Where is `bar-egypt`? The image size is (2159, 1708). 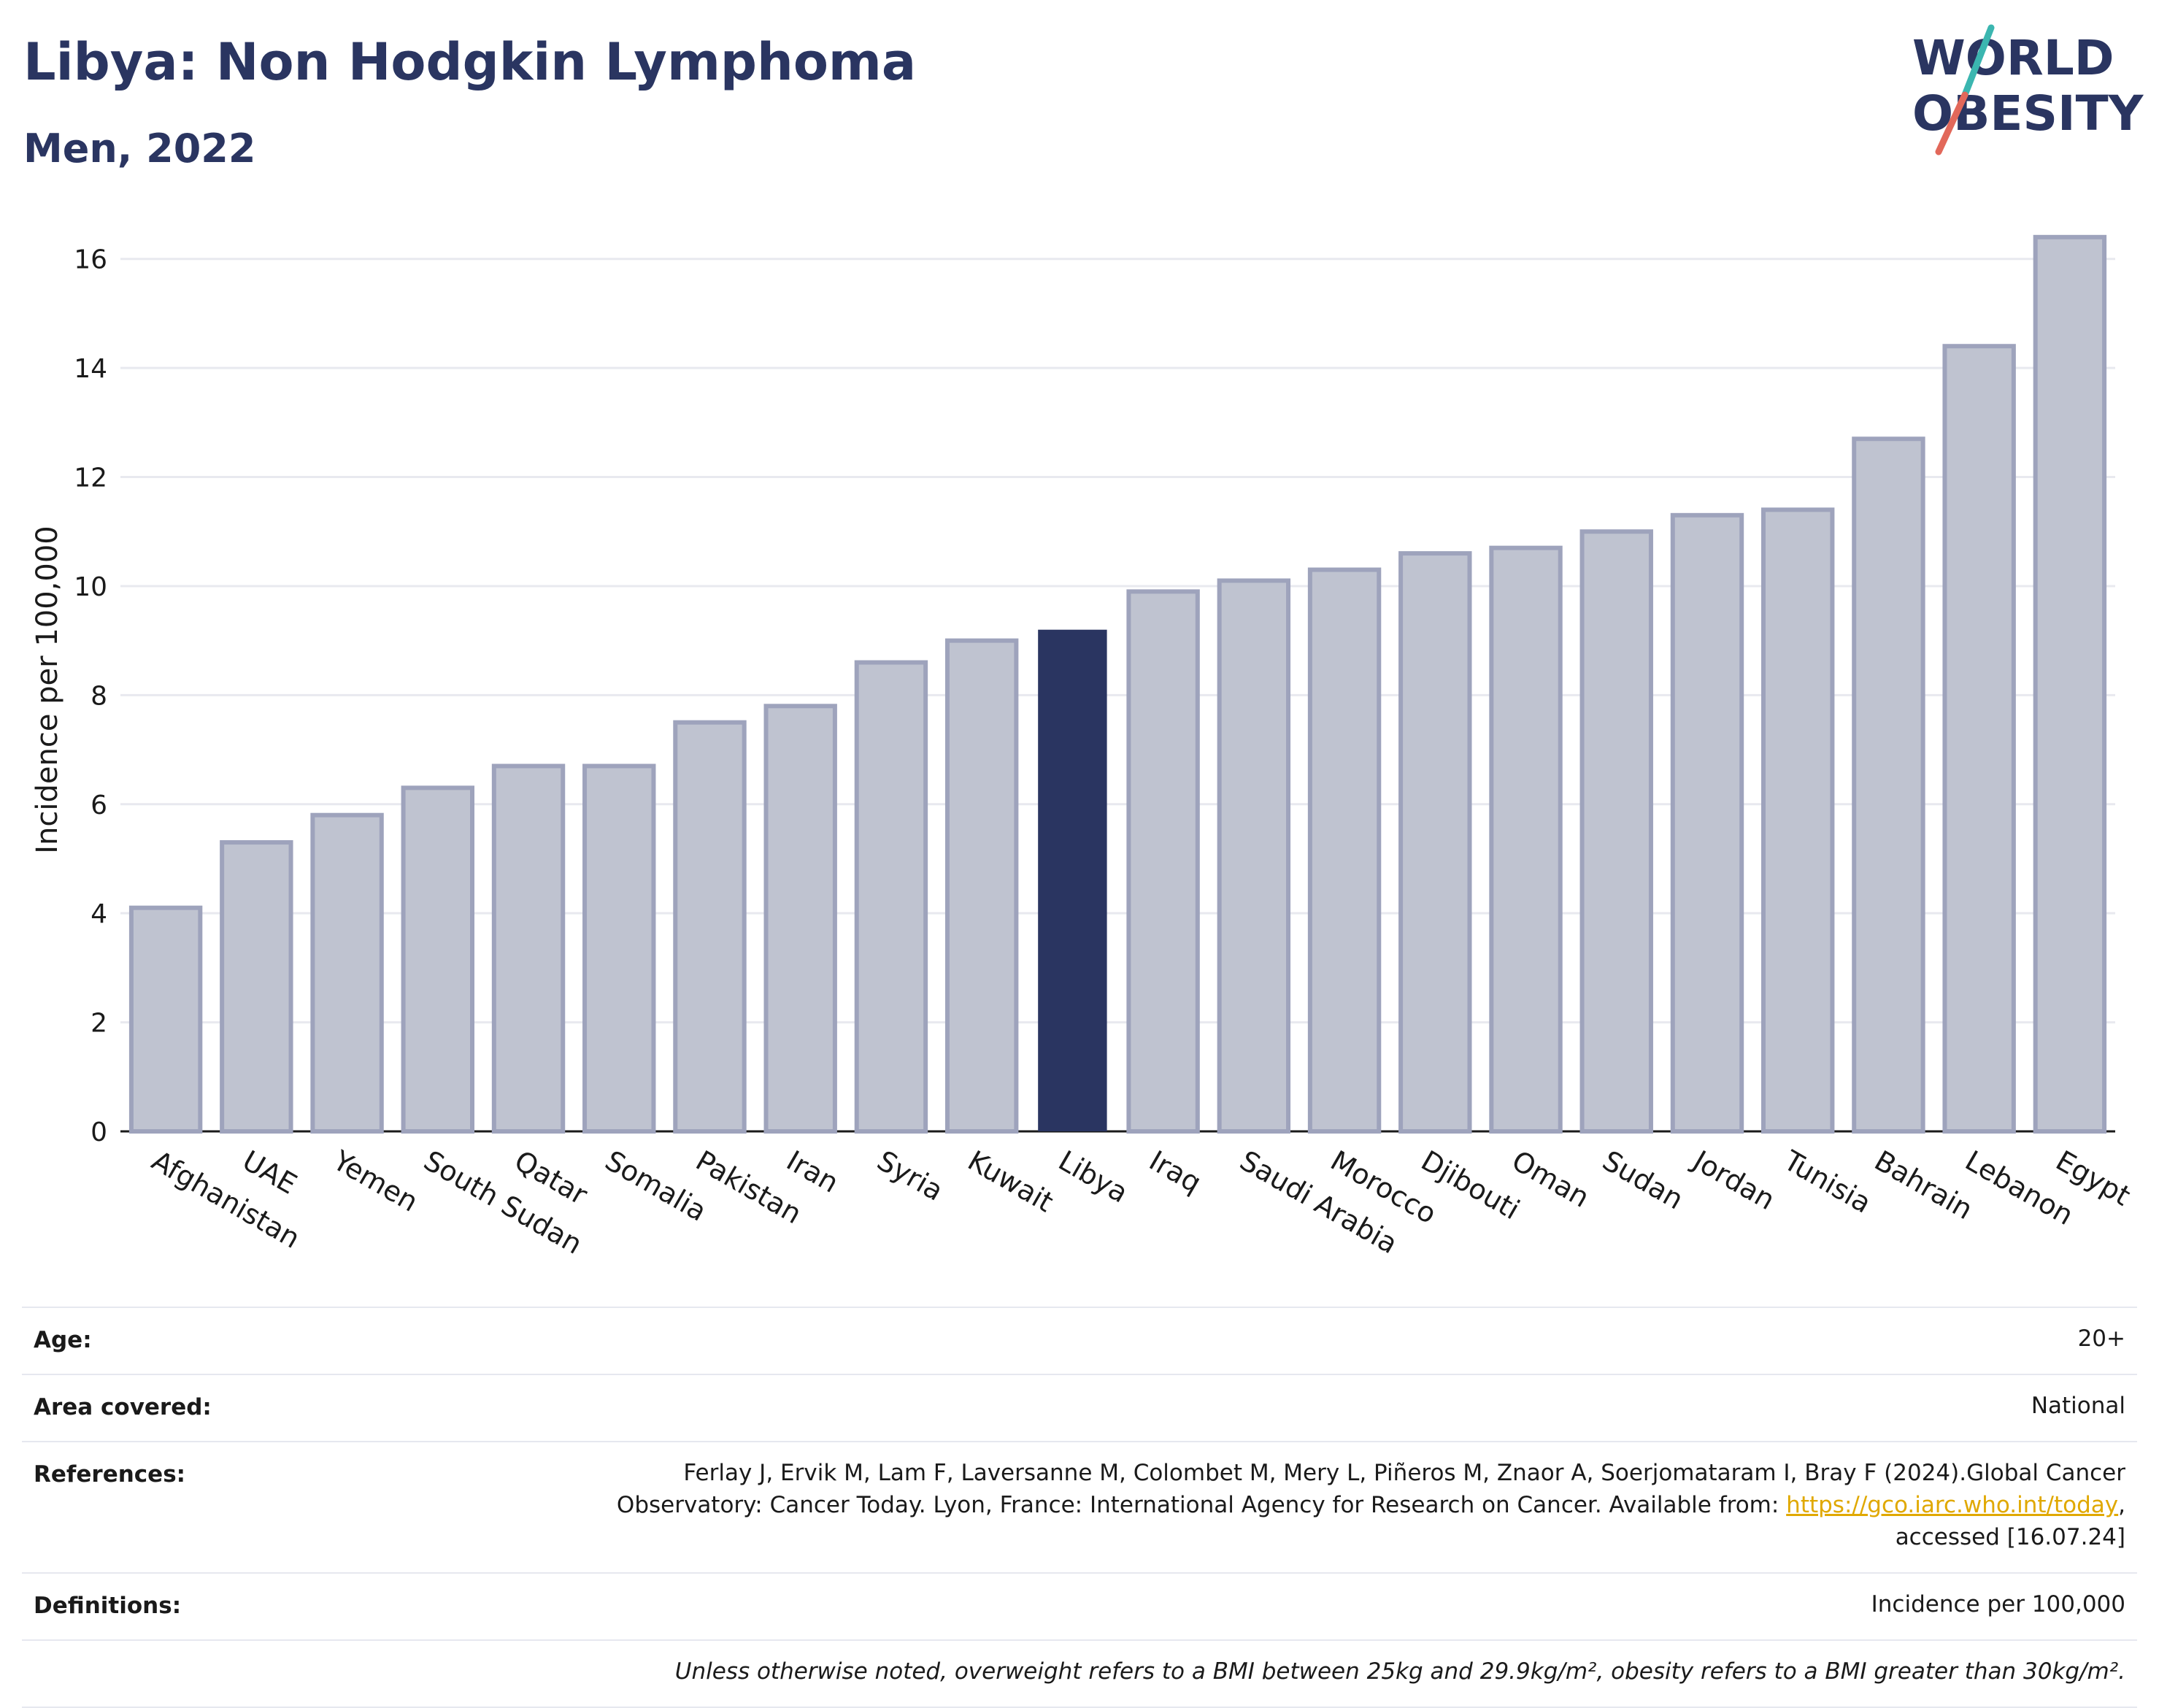
bar-egypt is located at coordinates (2070, 684).